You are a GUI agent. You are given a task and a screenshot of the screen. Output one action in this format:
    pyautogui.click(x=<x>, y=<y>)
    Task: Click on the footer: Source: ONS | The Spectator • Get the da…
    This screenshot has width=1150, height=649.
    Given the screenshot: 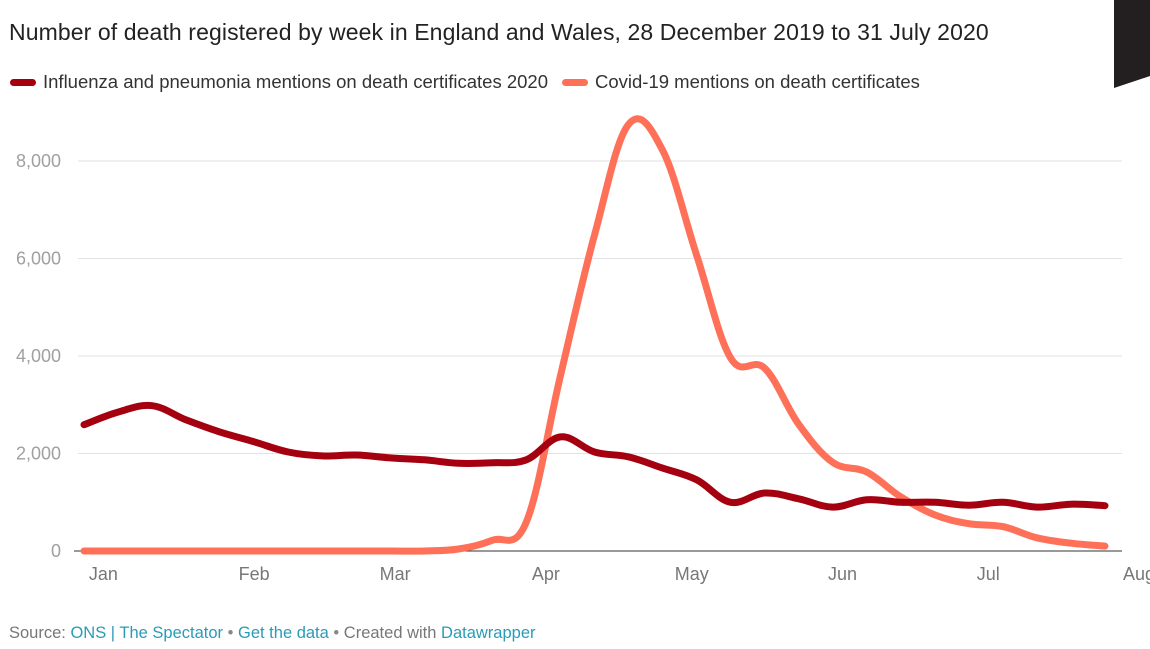 What is the action you would take?
    pyautogui.click(x=272, y=633)
    